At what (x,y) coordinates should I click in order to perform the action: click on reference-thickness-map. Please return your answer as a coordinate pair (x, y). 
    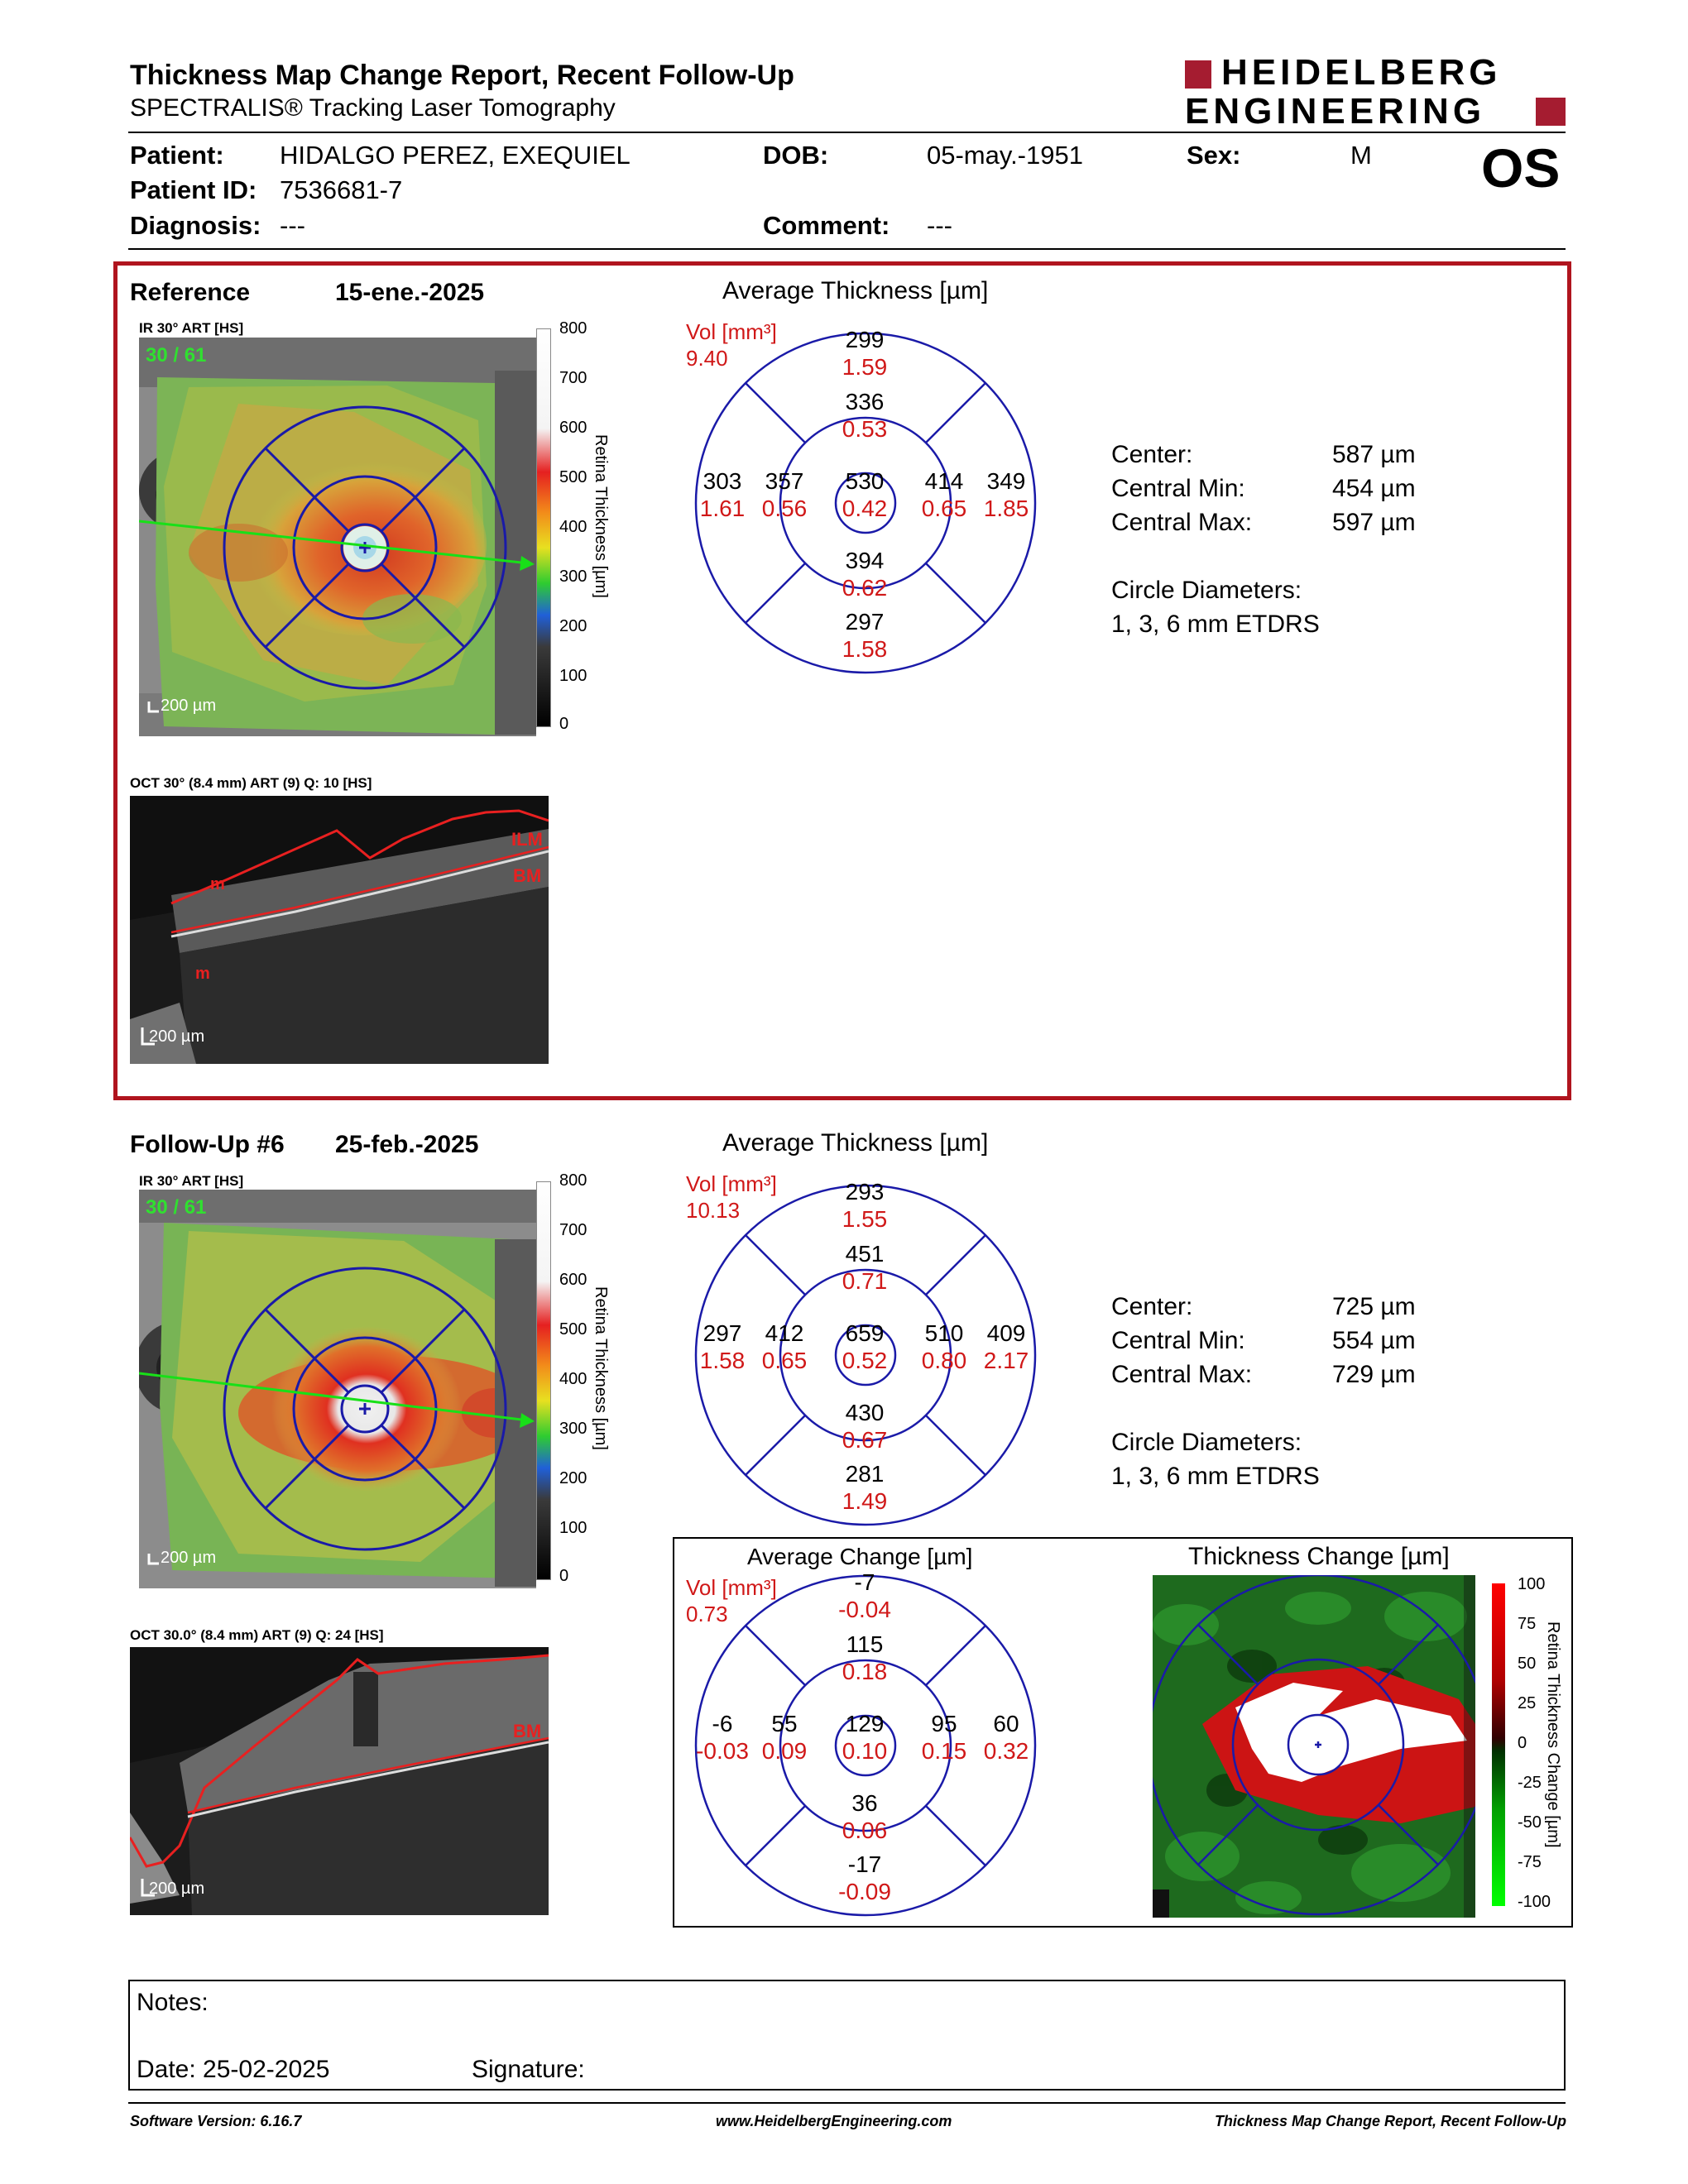
    Looking at the image, I should click on (337, 537).